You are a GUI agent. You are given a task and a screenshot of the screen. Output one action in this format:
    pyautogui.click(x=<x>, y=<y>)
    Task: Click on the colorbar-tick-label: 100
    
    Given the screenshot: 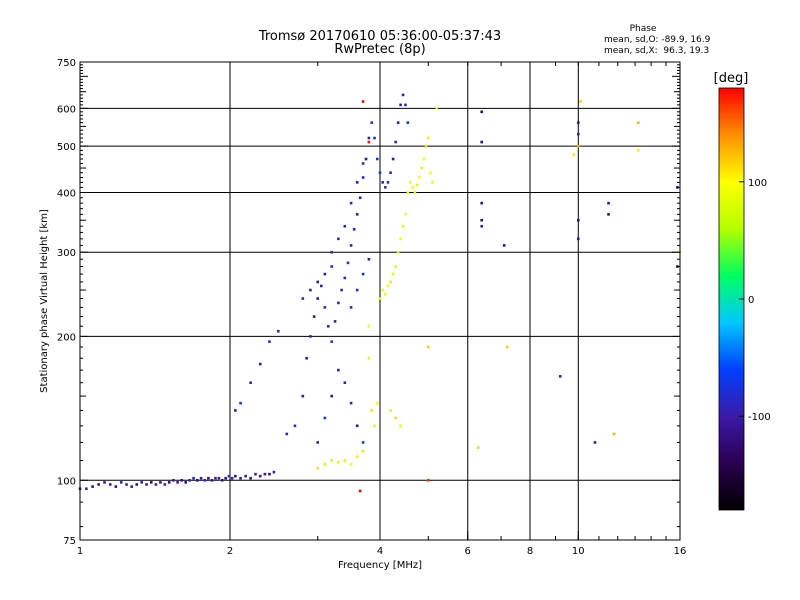 What is the action you would take?
    pyautogui.click(x=757, y=183)
    